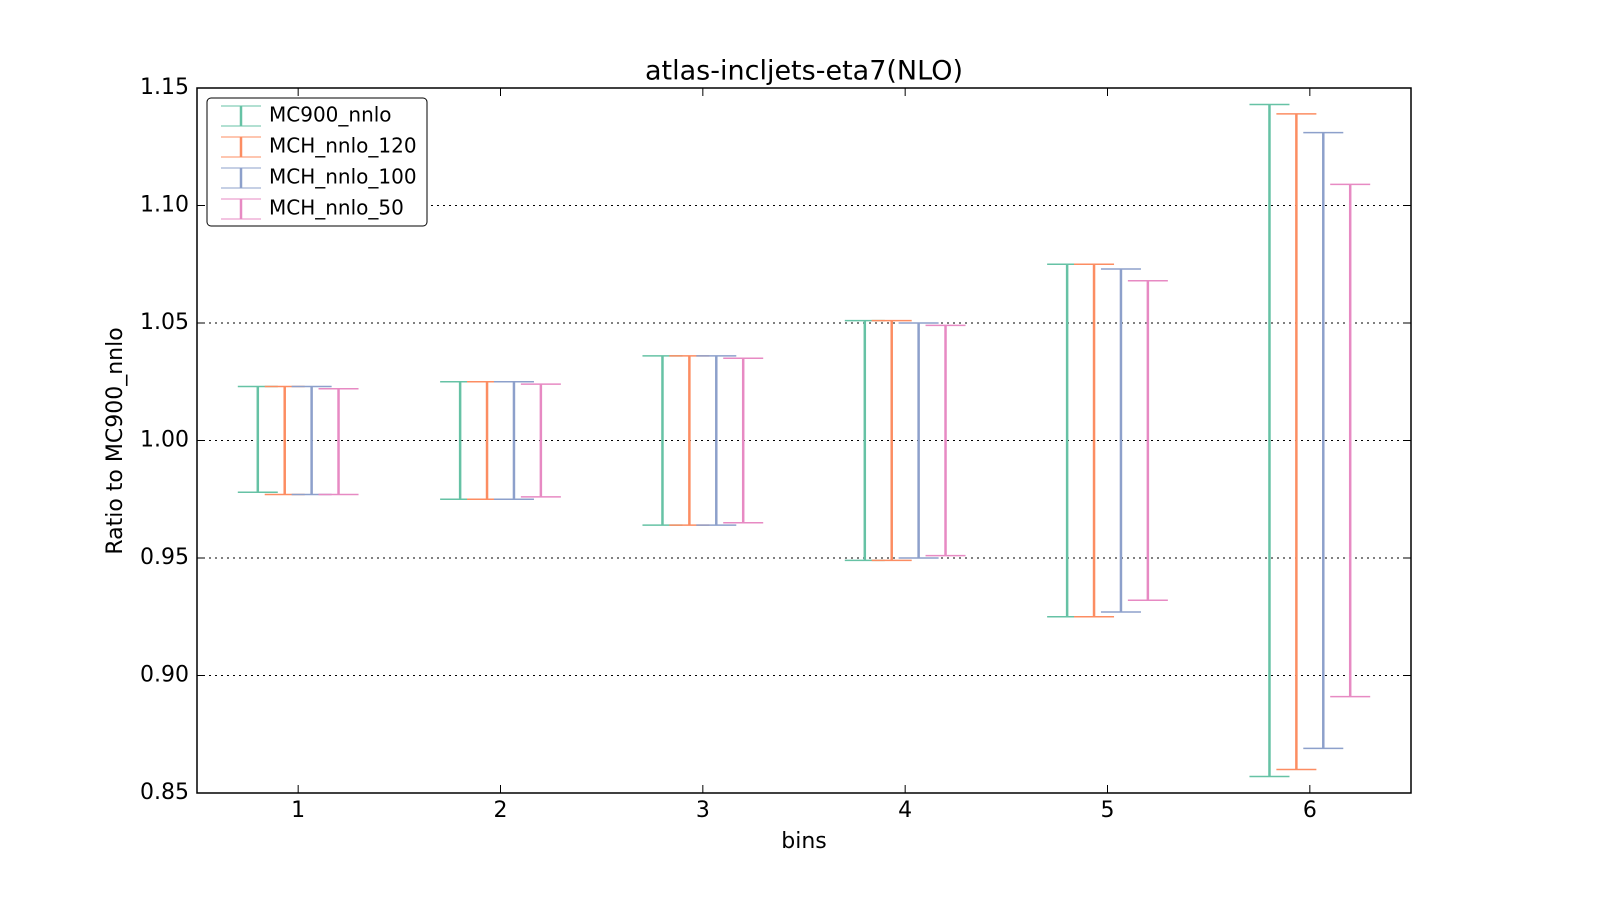 This screenshot has width=1600, height=904. What do you see at coordinates (164, 87) in the screenshot?
I see `y-tick-label: 1.15` at bounding box center [164, 87].